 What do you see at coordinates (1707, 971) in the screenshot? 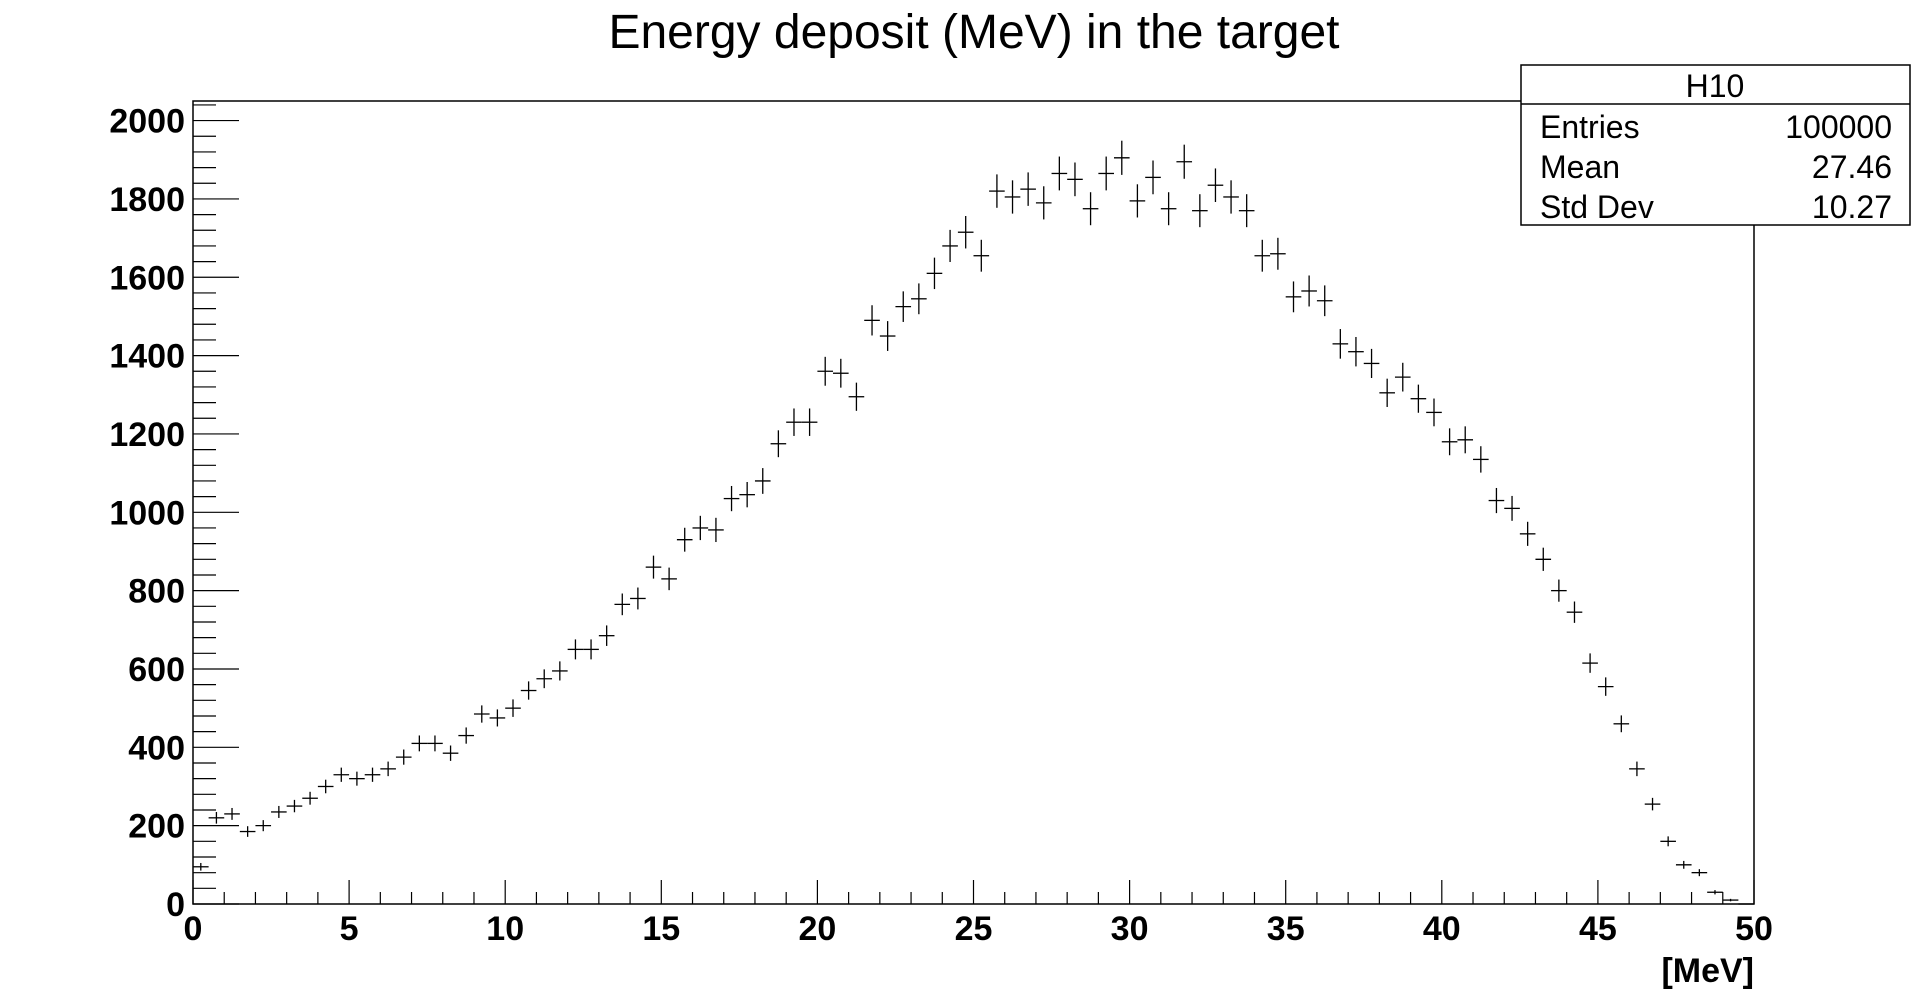
I see `x-axis-label: [MeV]` at bounding box center [1707, 971].